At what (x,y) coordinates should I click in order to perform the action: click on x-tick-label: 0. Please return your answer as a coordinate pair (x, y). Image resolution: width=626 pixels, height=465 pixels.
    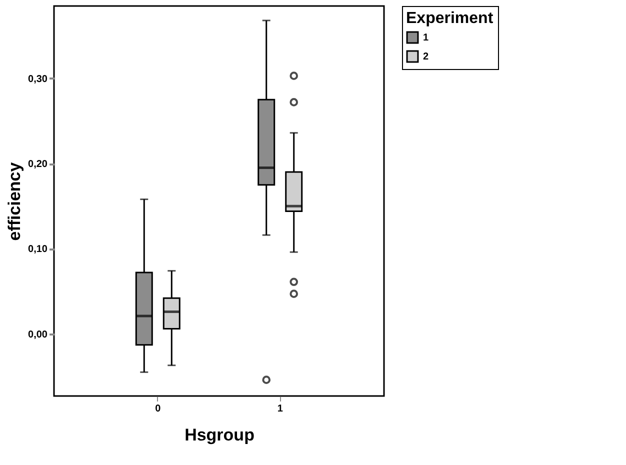
    Looking at the image, I should click on (158, 409).